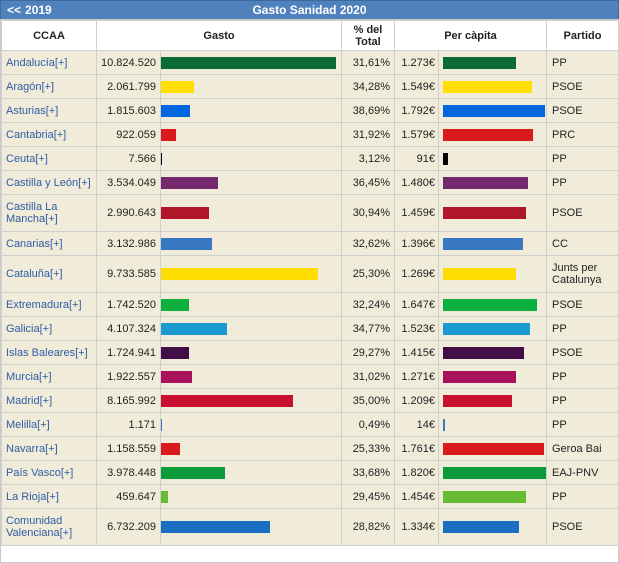 The height and width of the screenshot is (563, 619). I want to click on table-row: Ceuta[+] 7.566 3,12% 91€ PP, so click(310, 158).